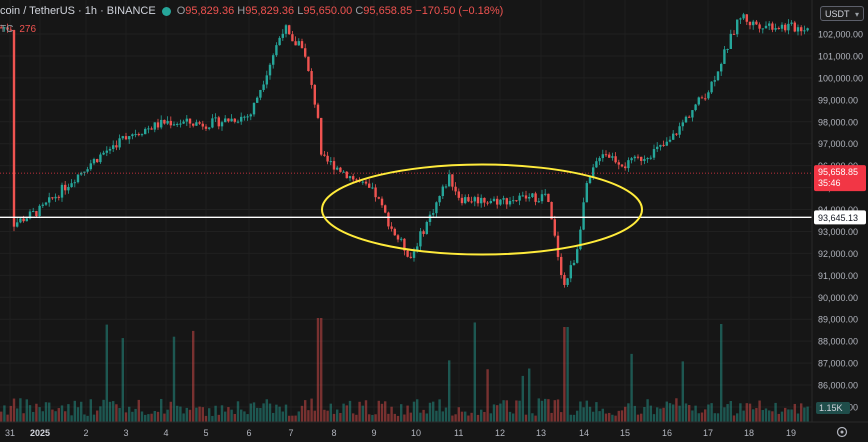 The width and height of the screenshot is (868, 442). Describe the element at coordinates (842, 14) in the screenshot. I see `currency-selector: USDT` at that location.